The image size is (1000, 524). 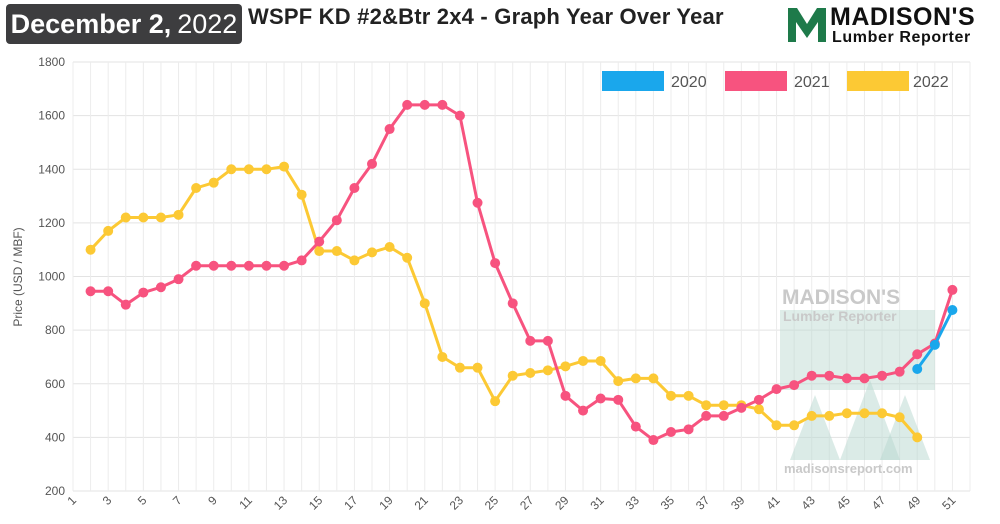 What do you see at coordinates (931, 82) in the screenshot?
I see `legend-label-2022: 2022` at bounding box center [931, 82].